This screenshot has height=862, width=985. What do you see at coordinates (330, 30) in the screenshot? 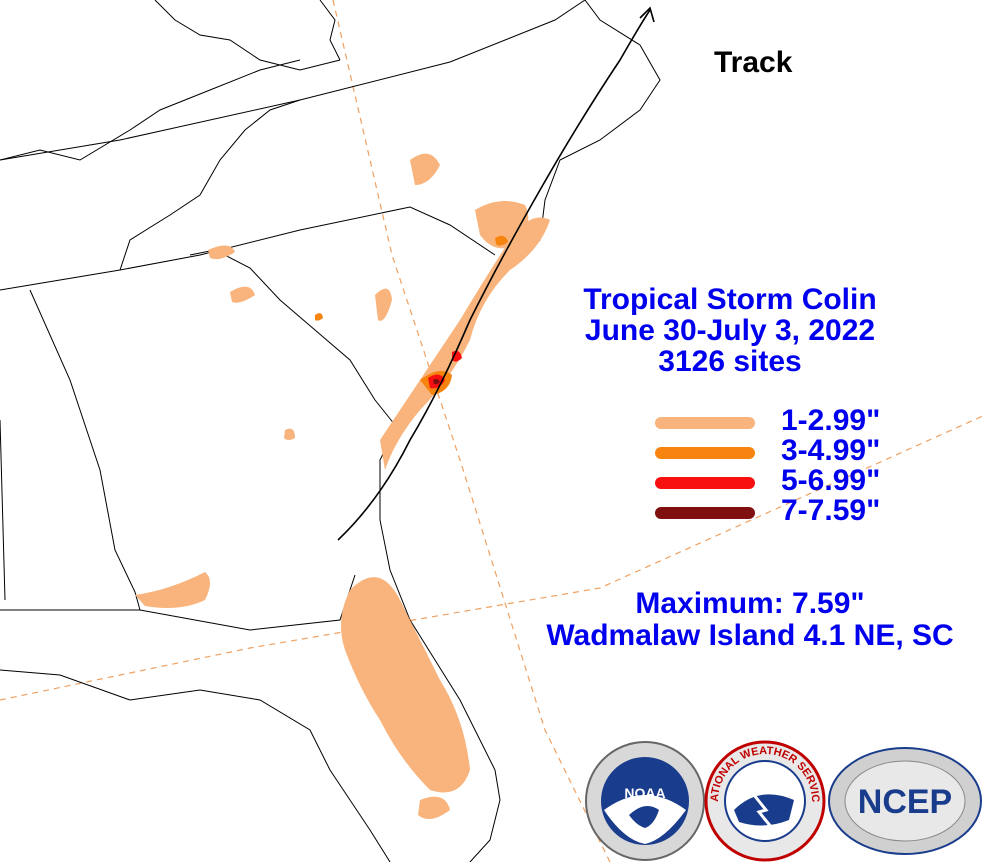
I see `border-va-wv` at bounding box center [330, 30].